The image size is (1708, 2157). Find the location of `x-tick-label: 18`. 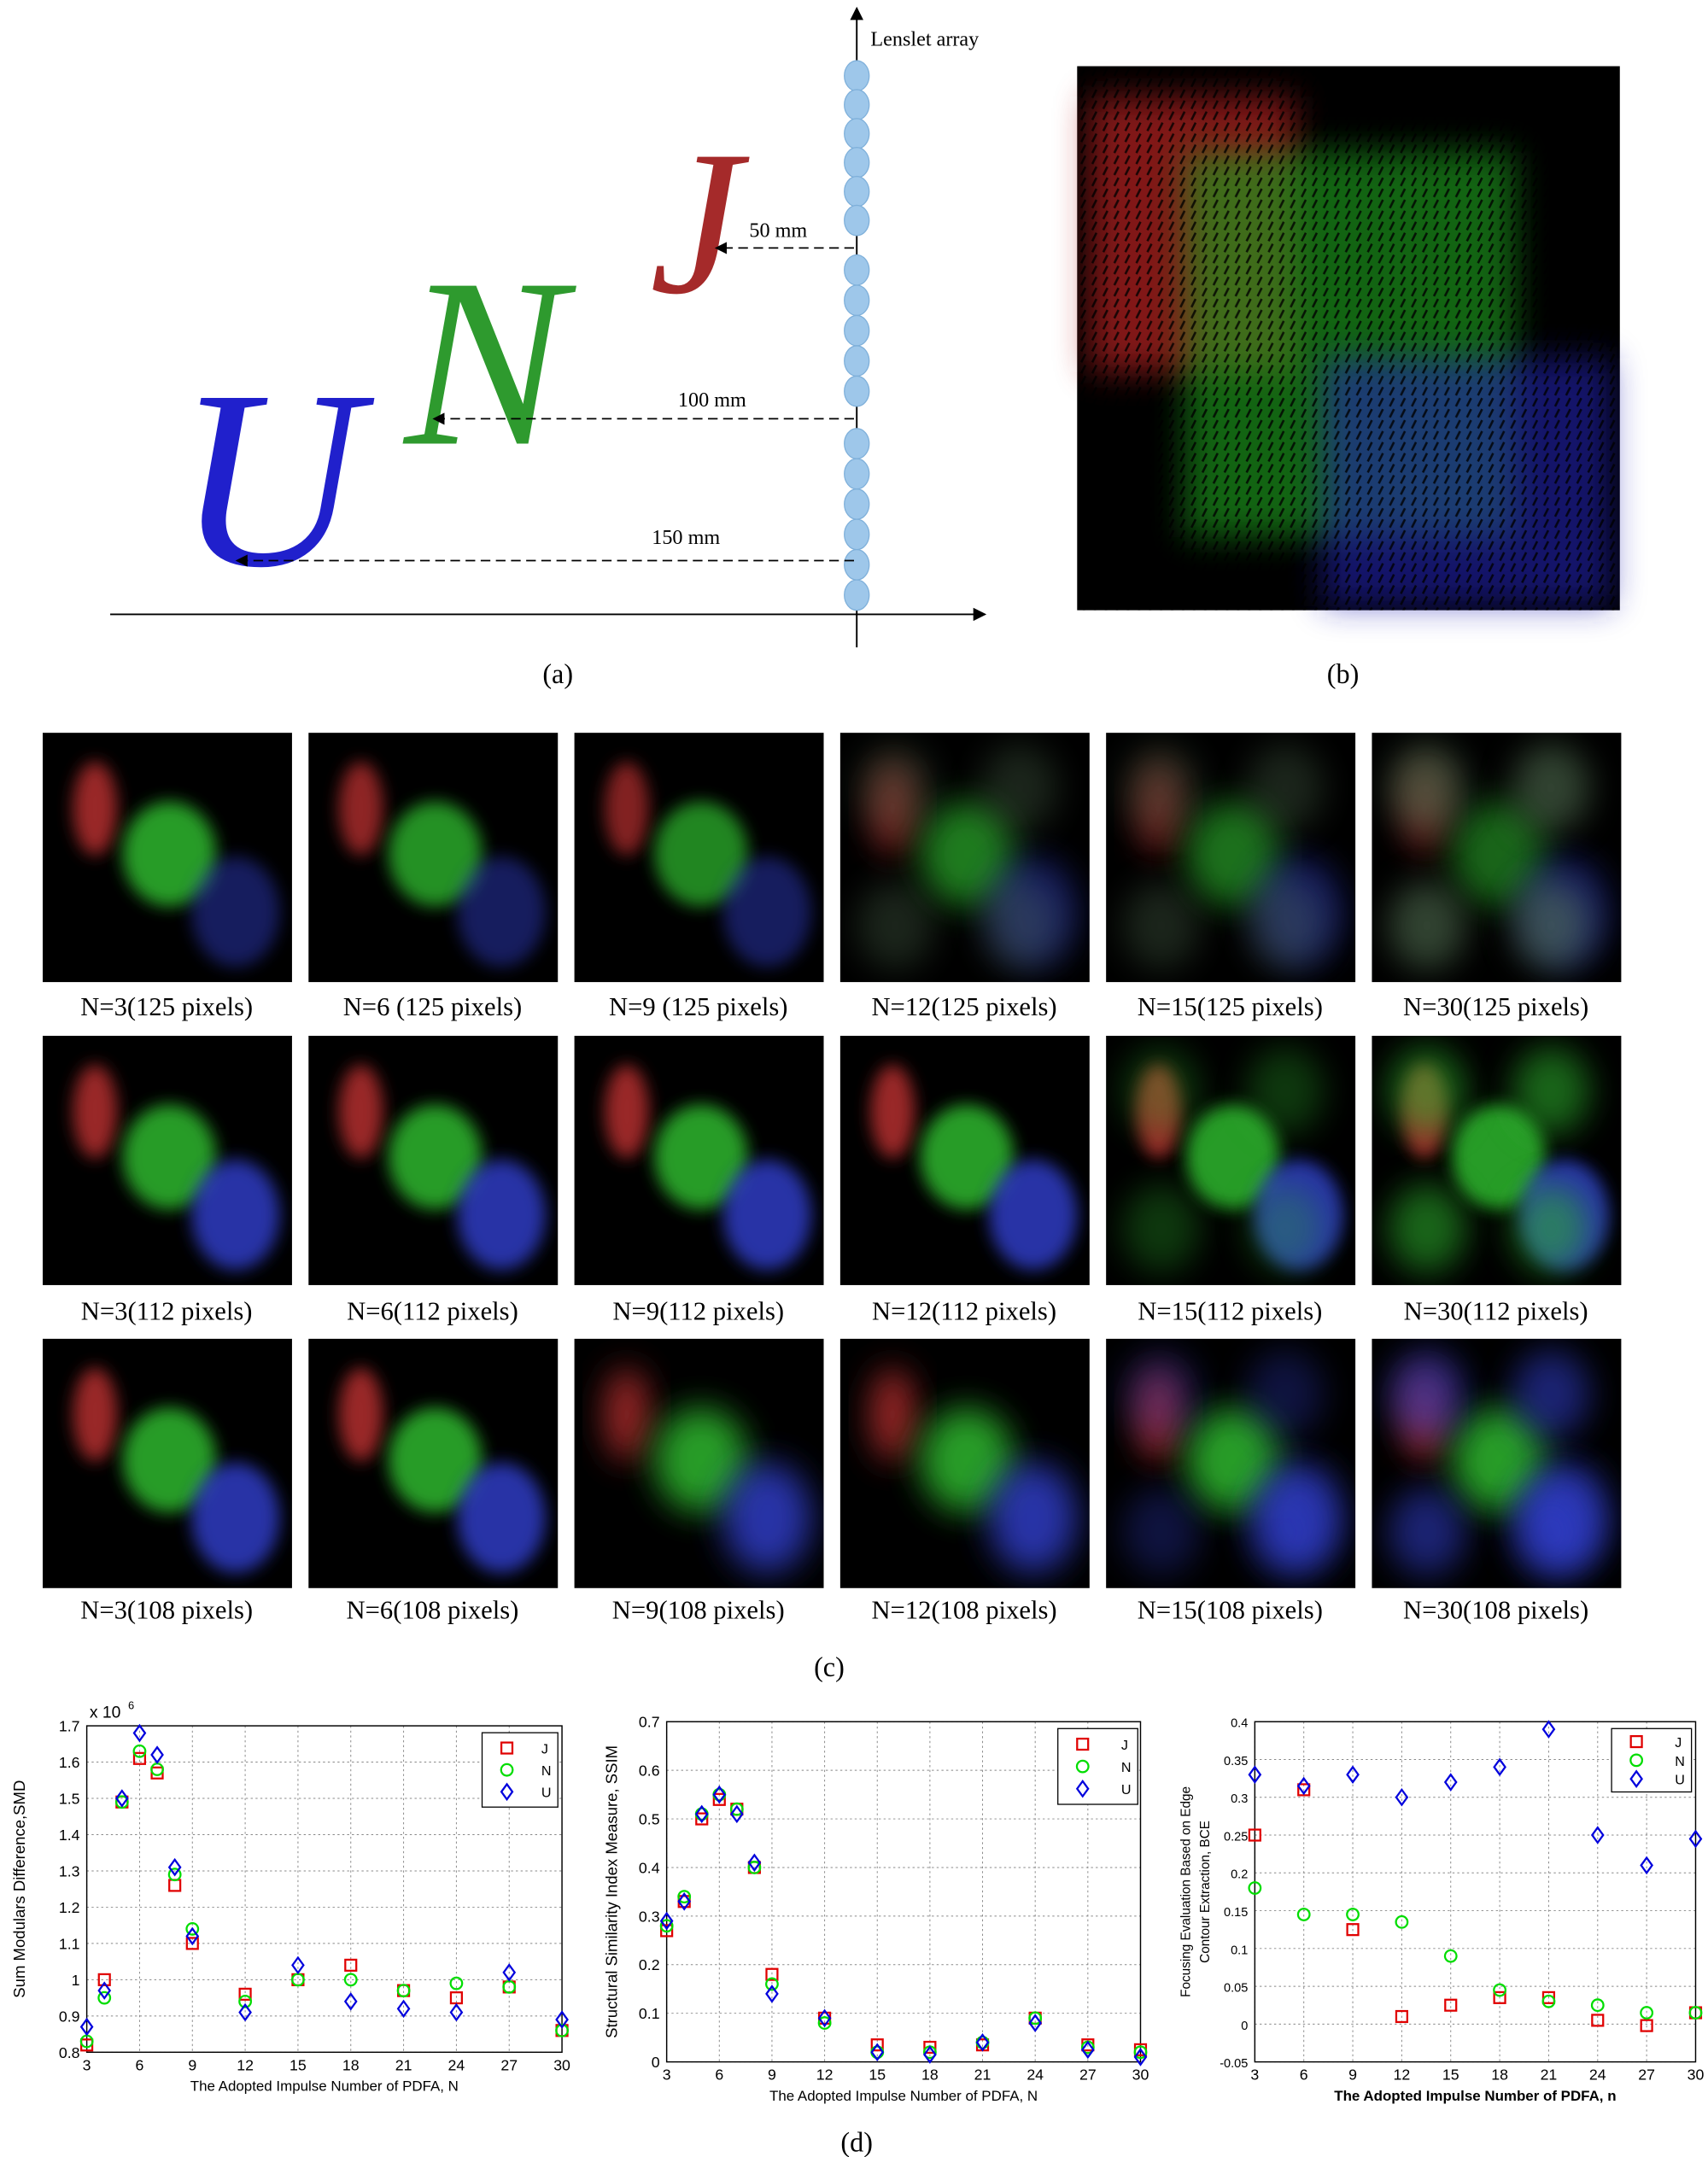

x-tick-label: 18 is located at coordinates (1499, 2075).